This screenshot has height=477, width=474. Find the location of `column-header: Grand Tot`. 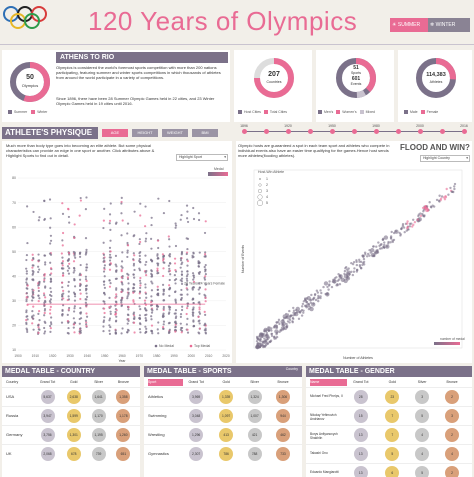

column-header: Grand Tot is located at coordinates (361, 382).